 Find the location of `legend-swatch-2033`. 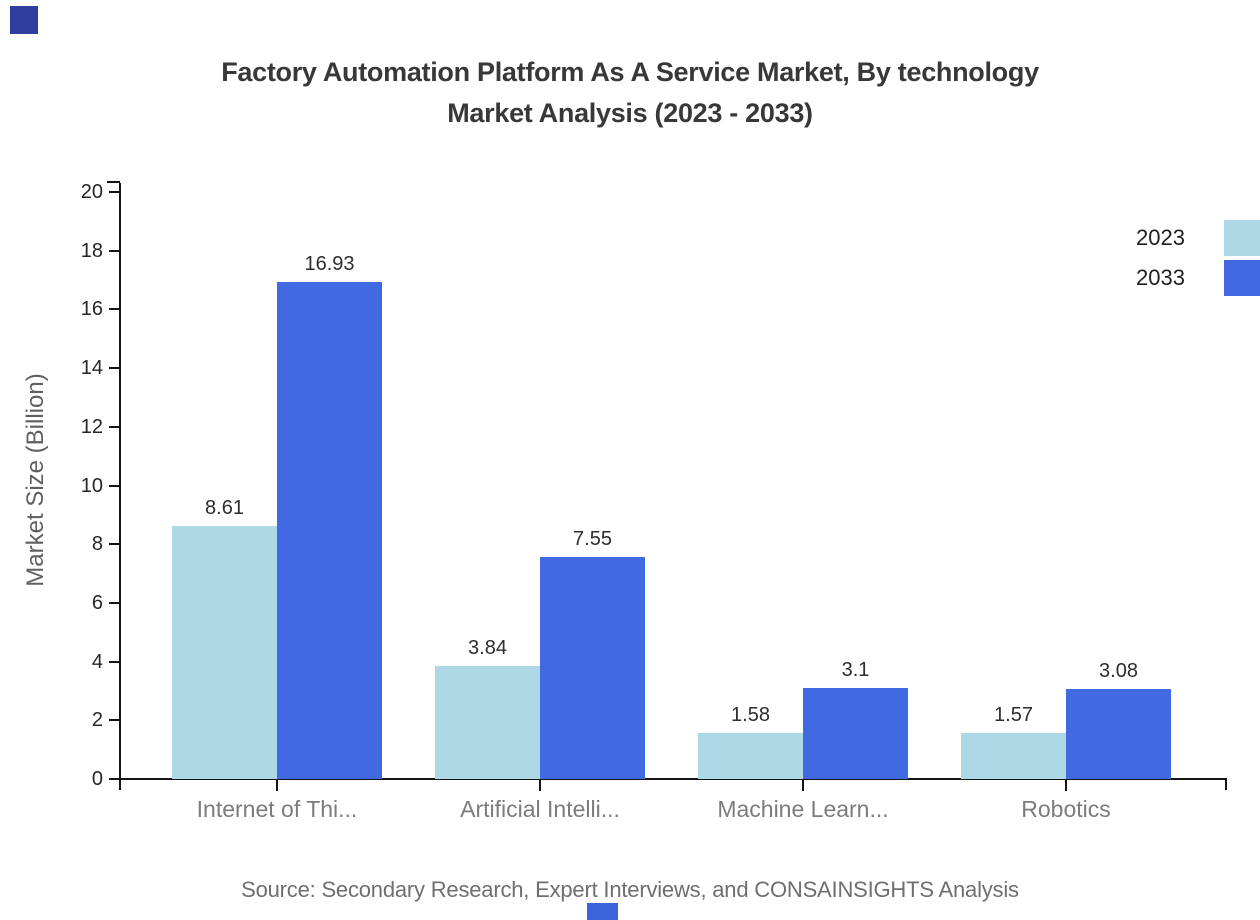

legend-swatch-2033 is located at coordinates (1242, 278).